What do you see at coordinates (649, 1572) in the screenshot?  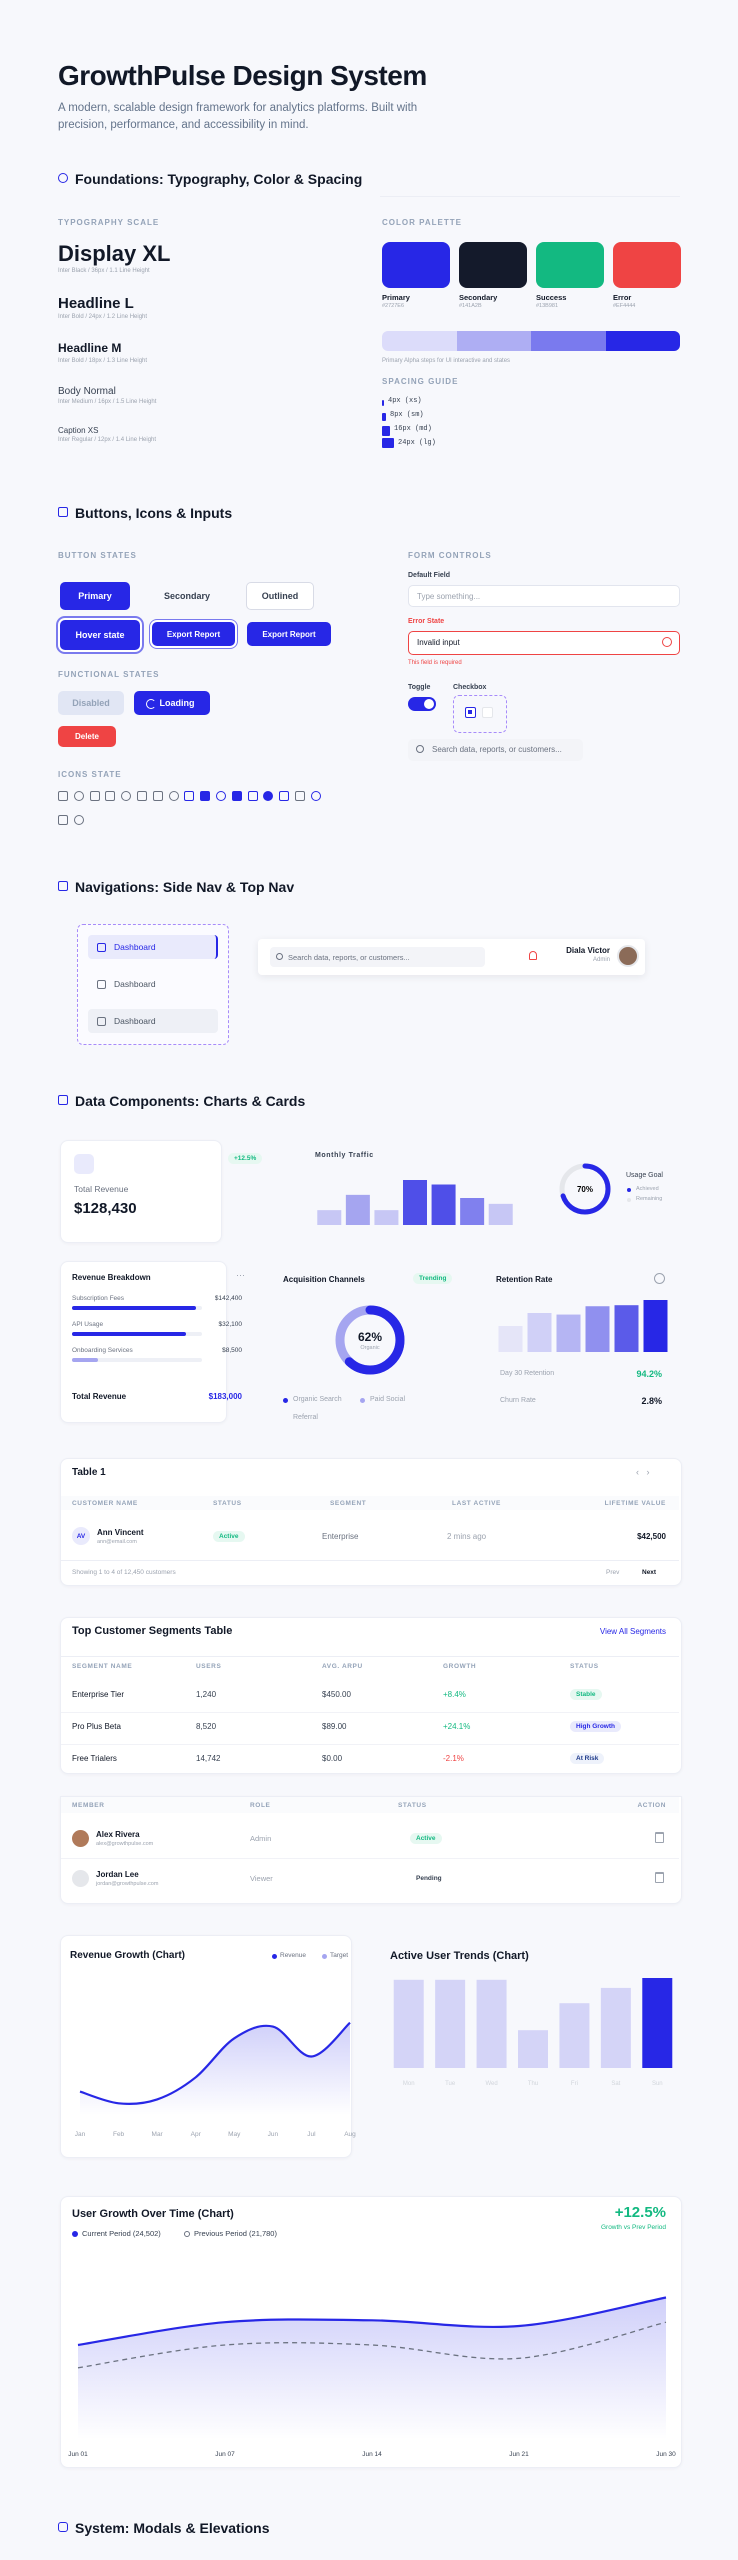 I see `next-button: Next` at bounding box center [649, 1572].